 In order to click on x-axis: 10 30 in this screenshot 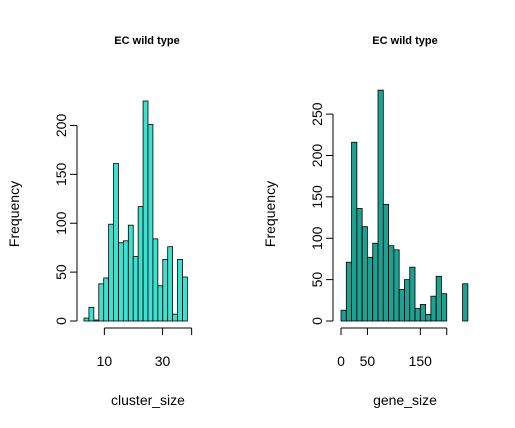, I will do `click(145, 348)`.